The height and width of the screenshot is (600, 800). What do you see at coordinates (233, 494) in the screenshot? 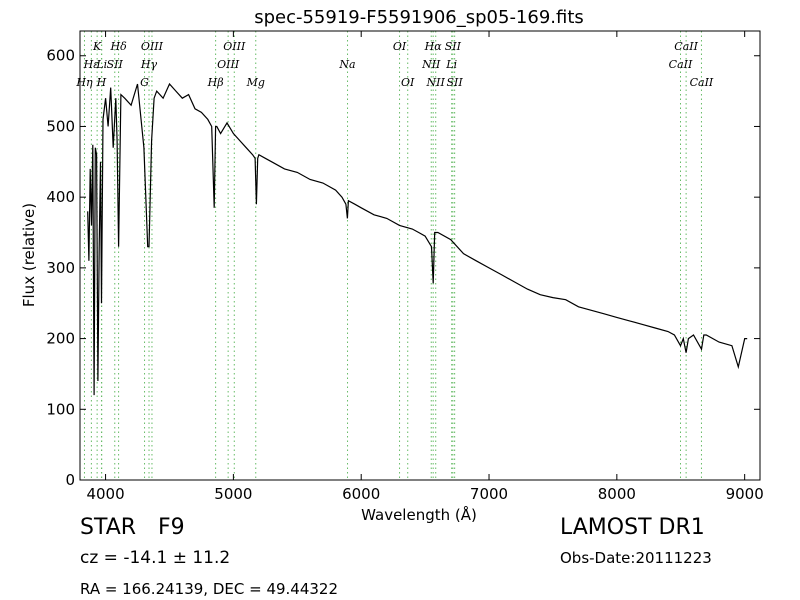
I see `x-tick-label-1: 5000` at bounding box center [233, 494].